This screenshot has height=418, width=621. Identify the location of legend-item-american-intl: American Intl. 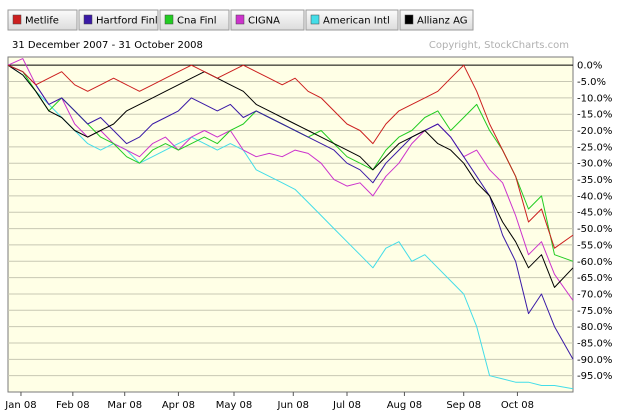
(352, 20).